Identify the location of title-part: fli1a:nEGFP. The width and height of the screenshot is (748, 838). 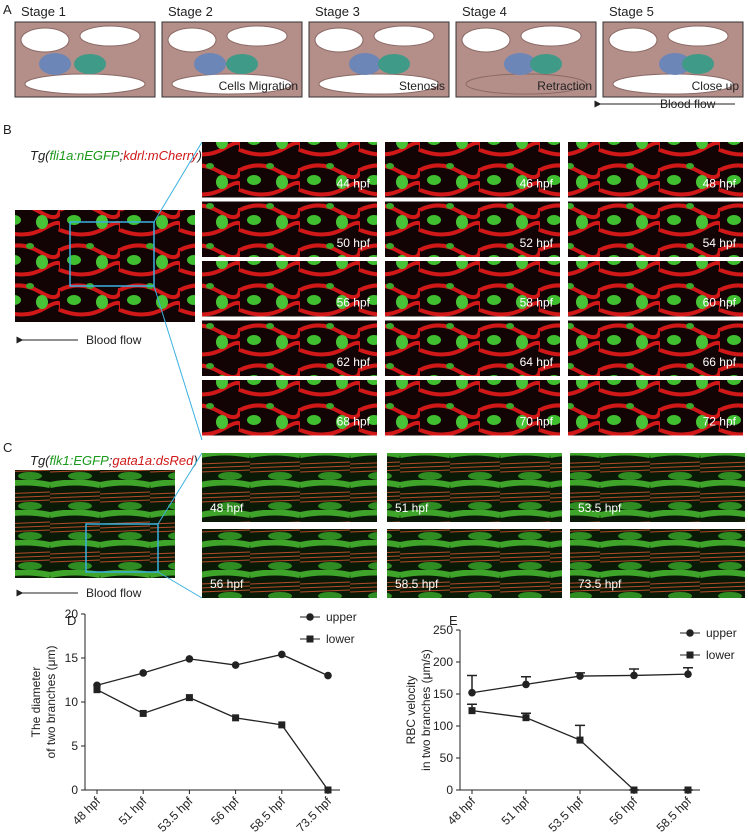
(85, 155).